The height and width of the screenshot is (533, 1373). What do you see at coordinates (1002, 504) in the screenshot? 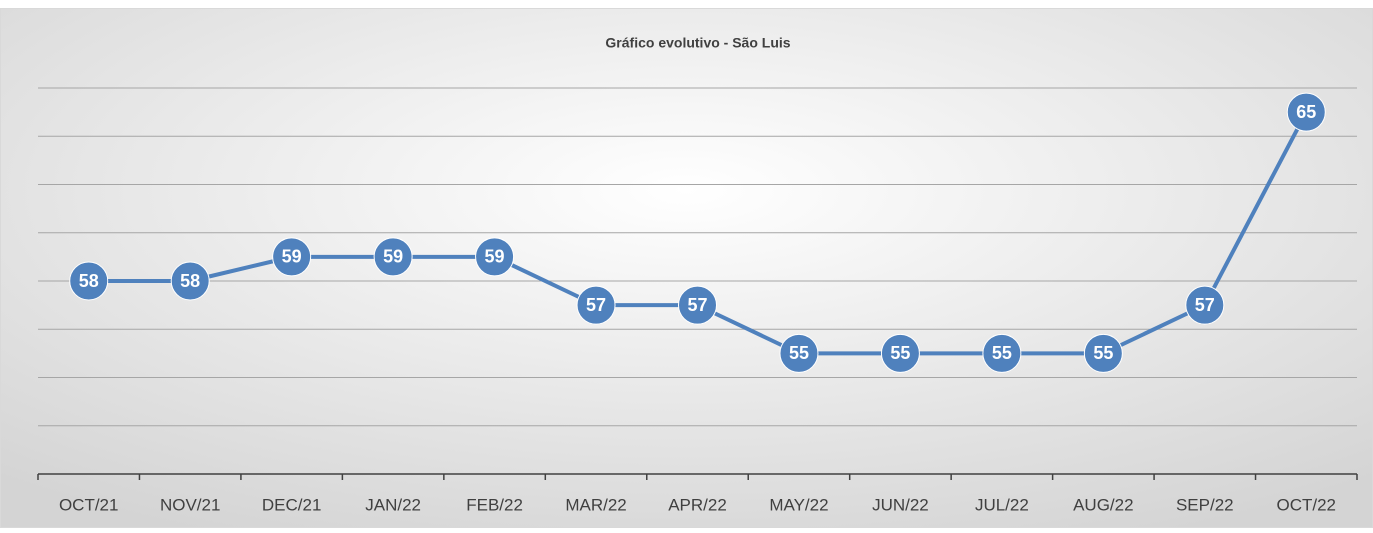
I see `x-tick-label: JUL/22` at bounding box center [1002, 504].